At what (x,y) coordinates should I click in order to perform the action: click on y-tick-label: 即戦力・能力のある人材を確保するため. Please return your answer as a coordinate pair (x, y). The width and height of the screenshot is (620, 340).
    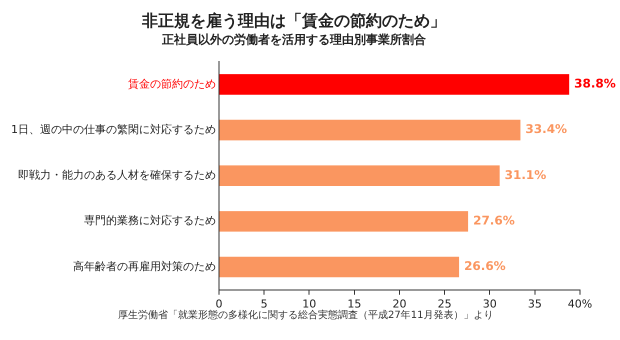
    Looking at the image, I should click on (117, 175).